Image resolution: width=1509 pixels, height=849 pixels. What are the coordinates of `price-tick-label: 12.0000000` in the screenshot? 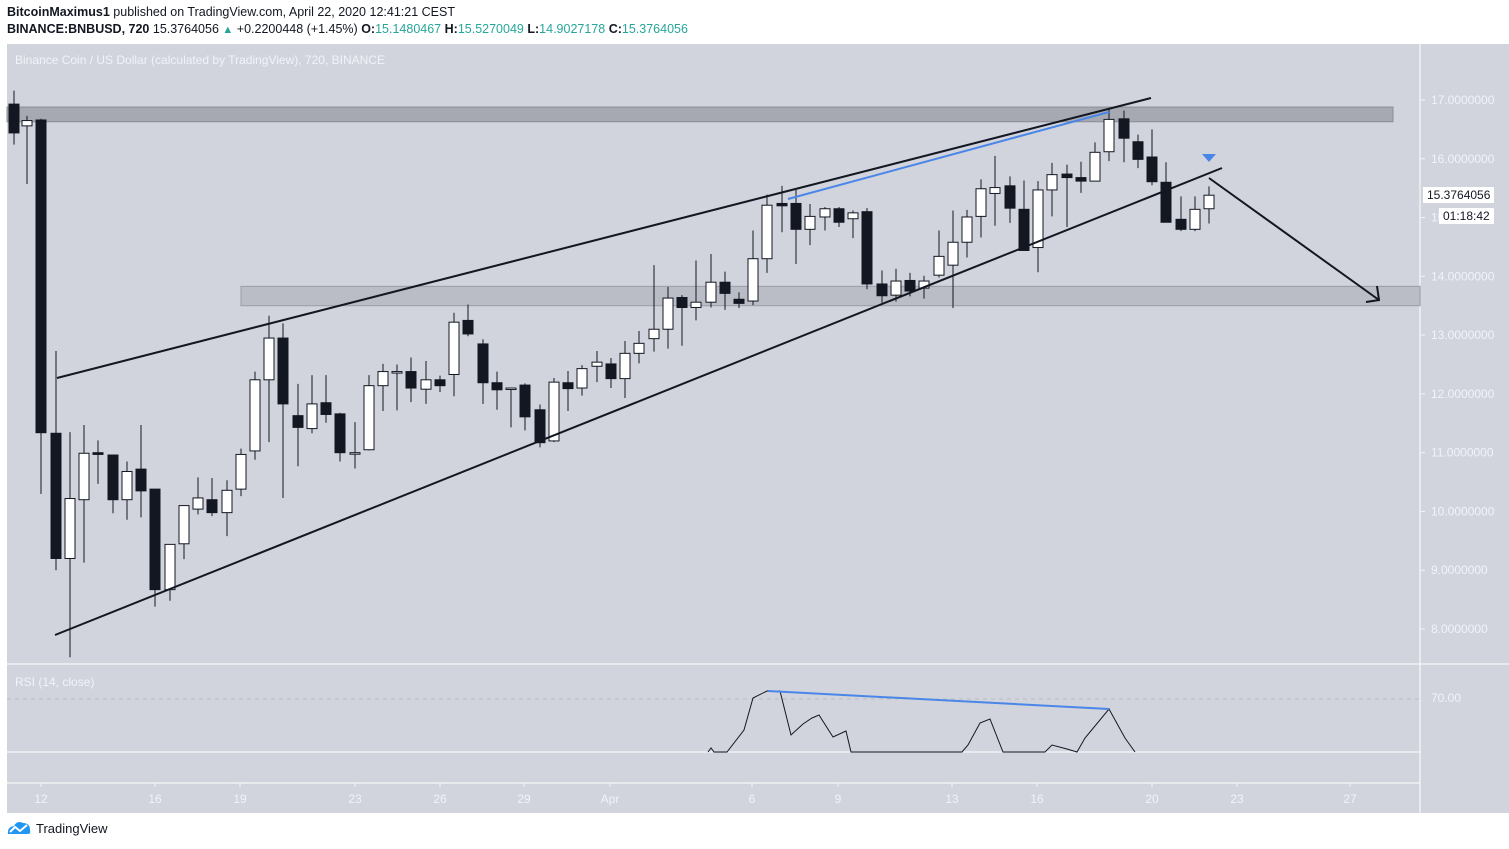 It's located at (1463, 394).